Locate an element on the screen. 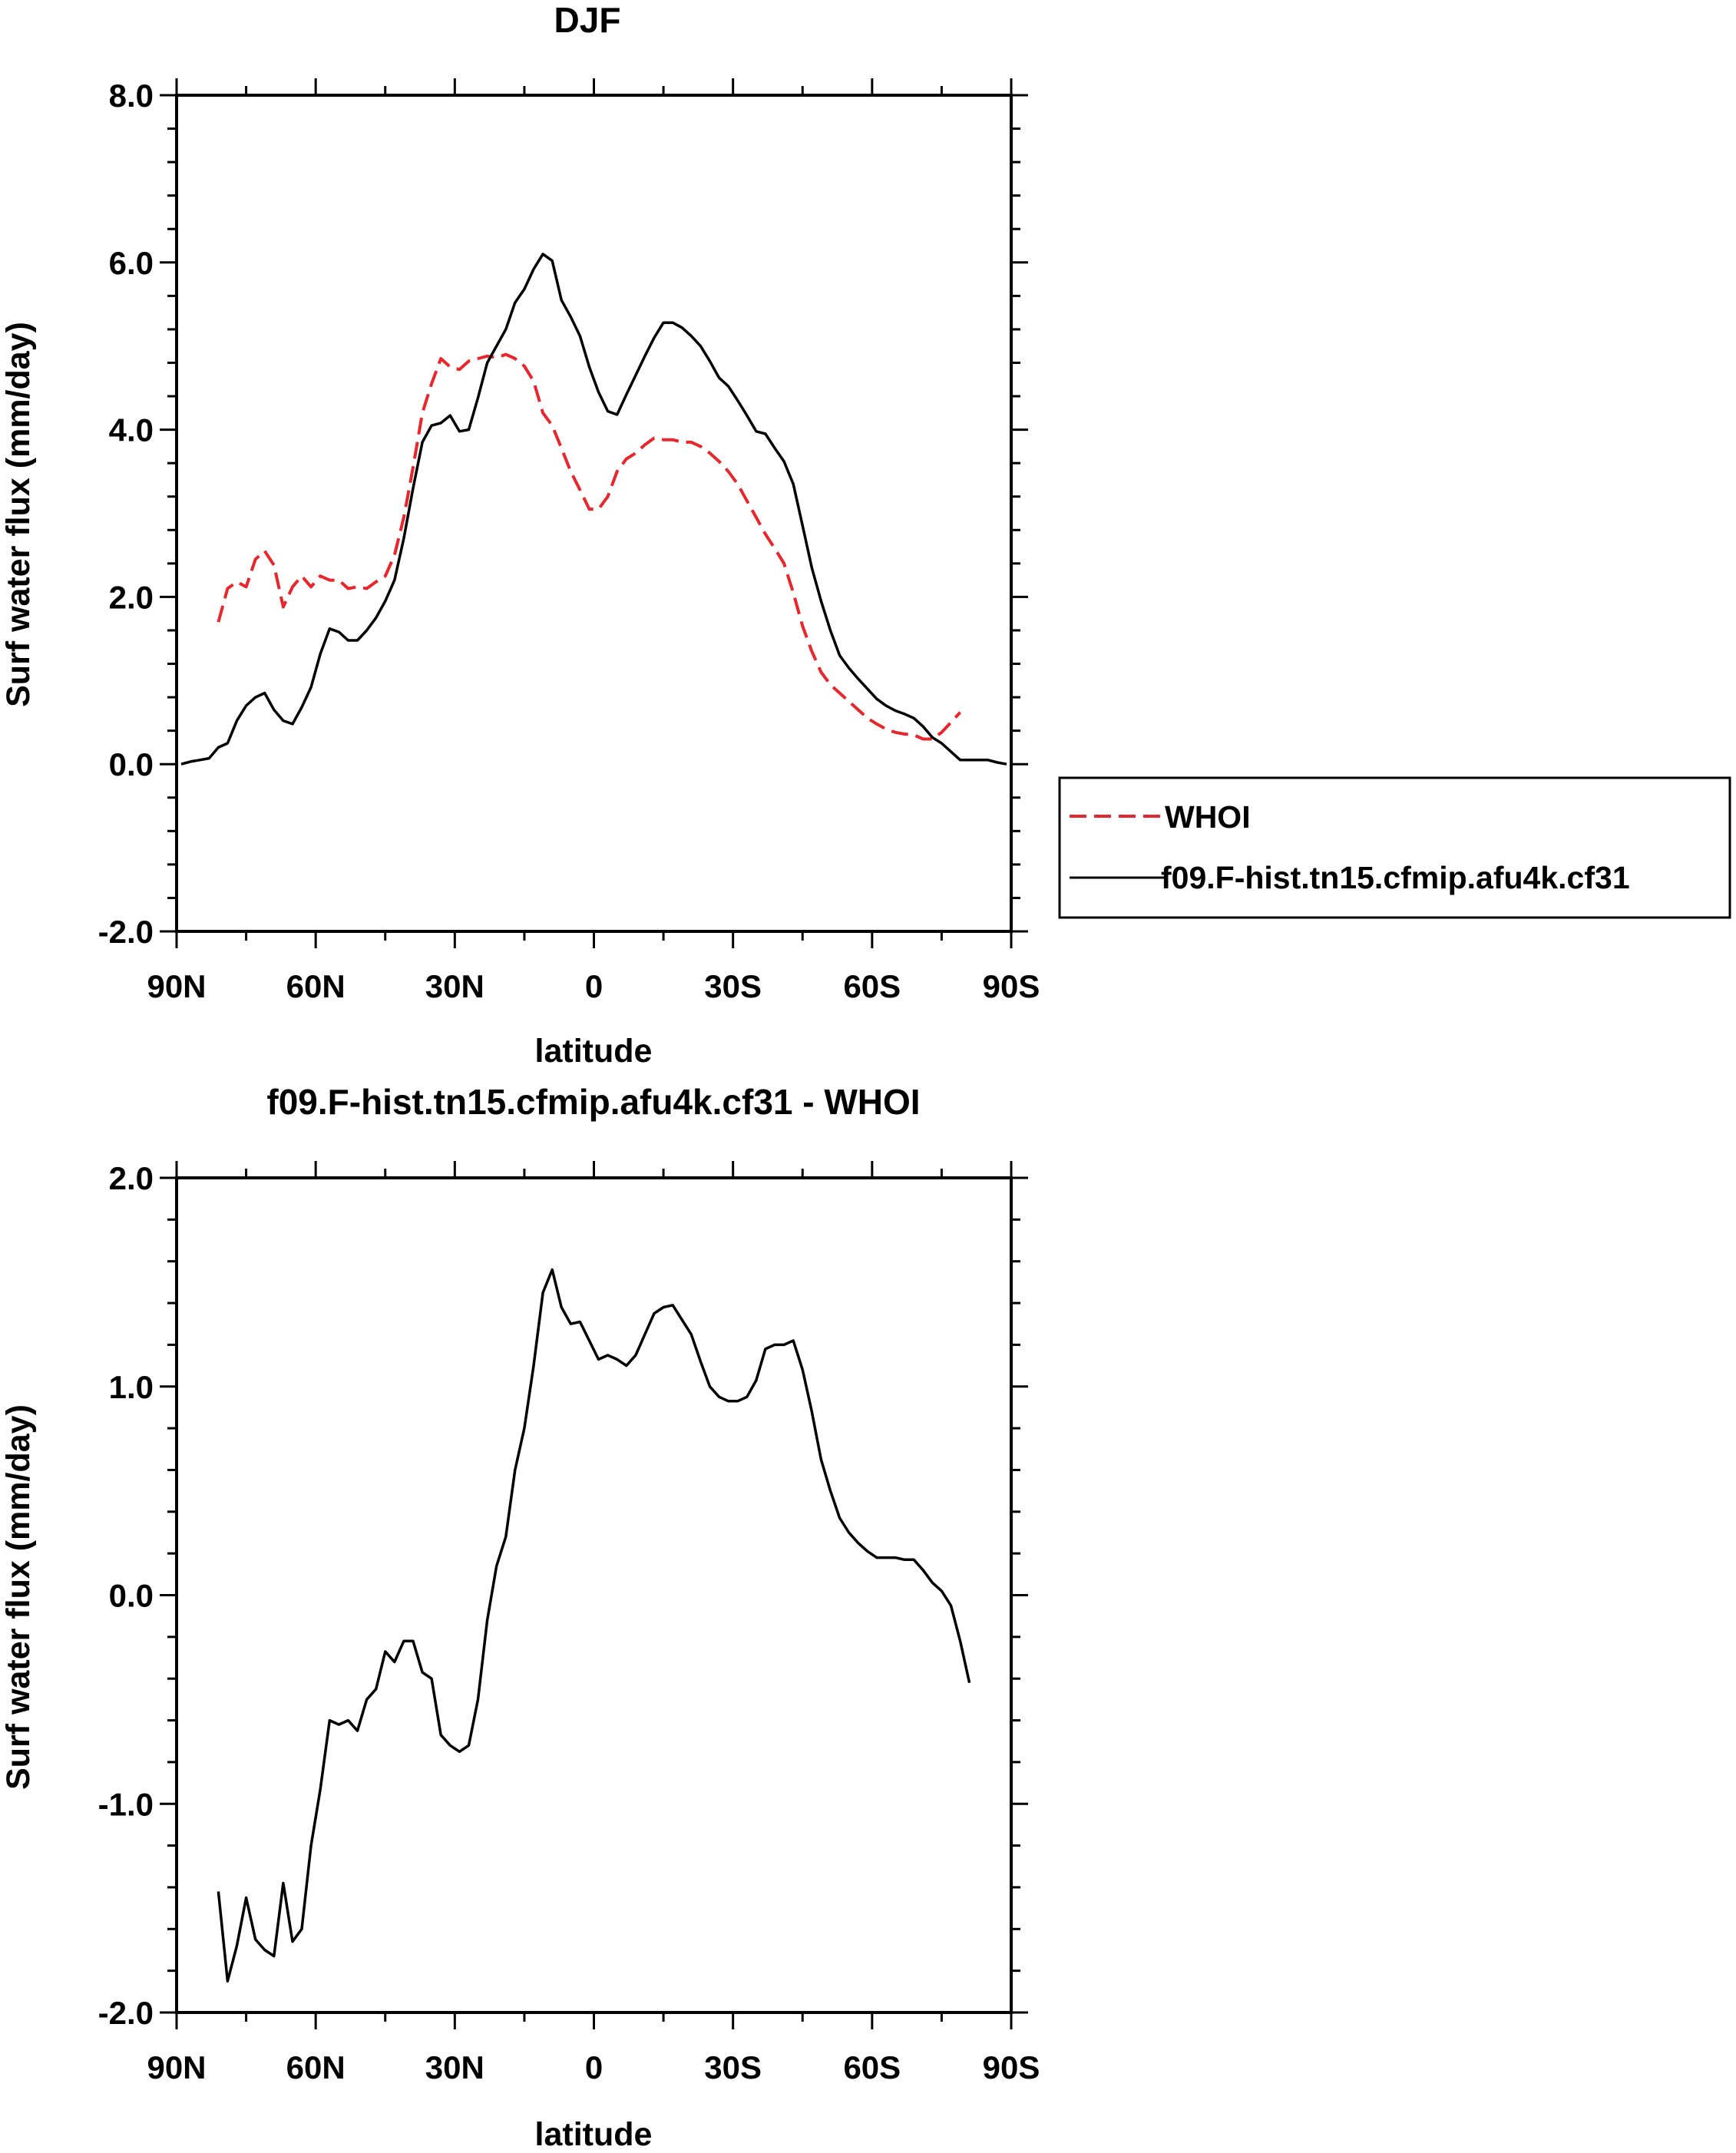  top-x-tick-label: 60N is located at coordinates (316, 986).